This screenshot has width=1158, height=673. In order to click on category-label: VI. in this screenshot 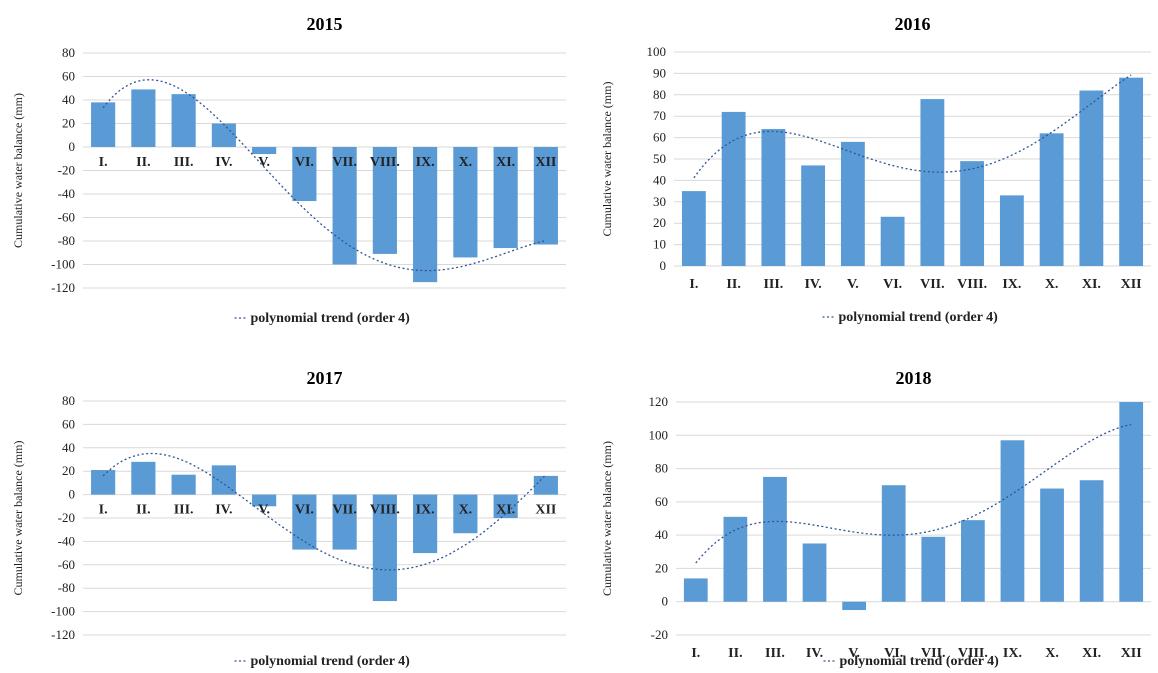, I will do `click(304, 162)`.